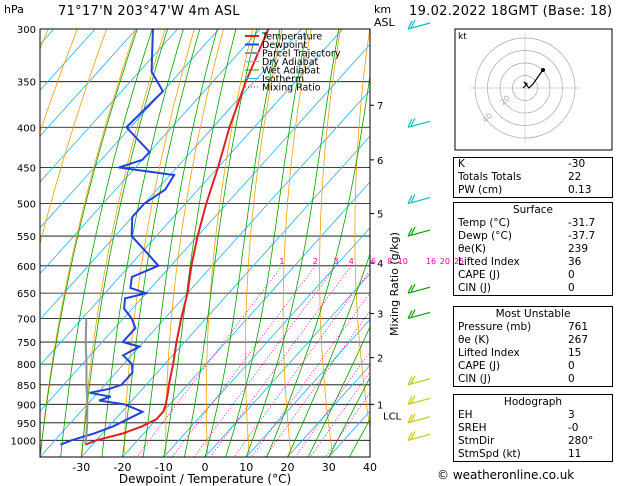 This screenshot has height=486, width=629. What do you see at coordinates (26, 267) in the screenshot?
I see `pressure-tick-label: 600` at bounding box center [26, 267].